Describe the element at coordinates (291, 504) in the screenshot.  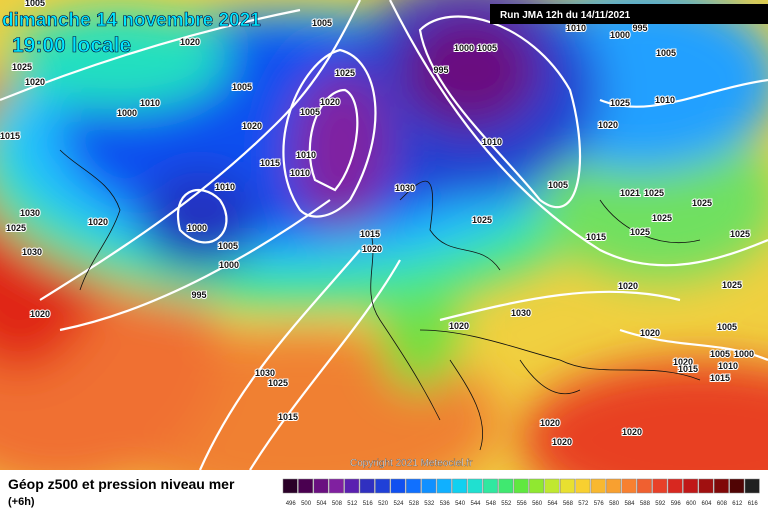
I see `scale-label: 496` at that location.